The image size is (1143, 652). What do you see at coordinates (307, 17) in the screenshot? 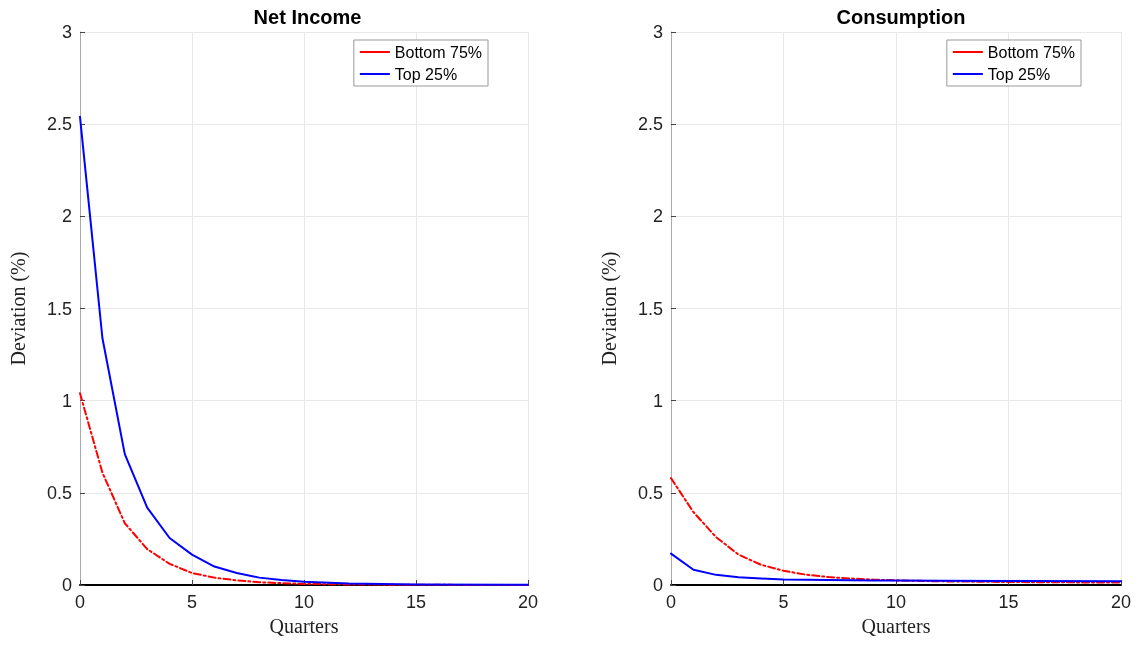
I see `chart-title: Net Income` at bounding box center [307, 17].